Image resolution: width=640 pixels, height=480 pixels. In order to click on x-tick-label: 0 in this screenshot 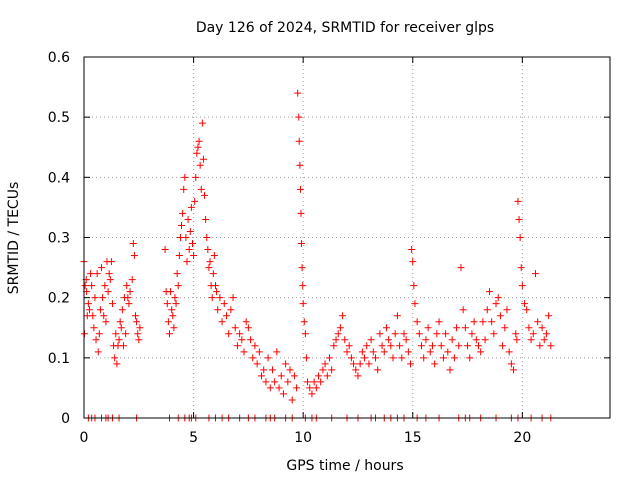, I will do `click(84, 438)`.